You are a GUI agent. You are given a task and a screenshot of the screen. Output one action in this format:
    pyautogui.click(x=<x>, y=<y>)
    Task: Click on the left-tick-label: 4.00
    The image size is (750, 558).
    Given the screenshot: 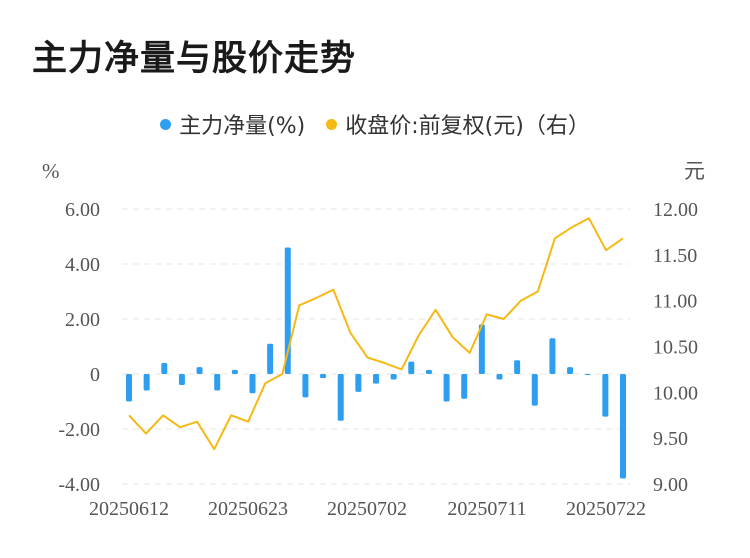 What is the action you would take?
    pyautogui.click(x=82, y=265)
    